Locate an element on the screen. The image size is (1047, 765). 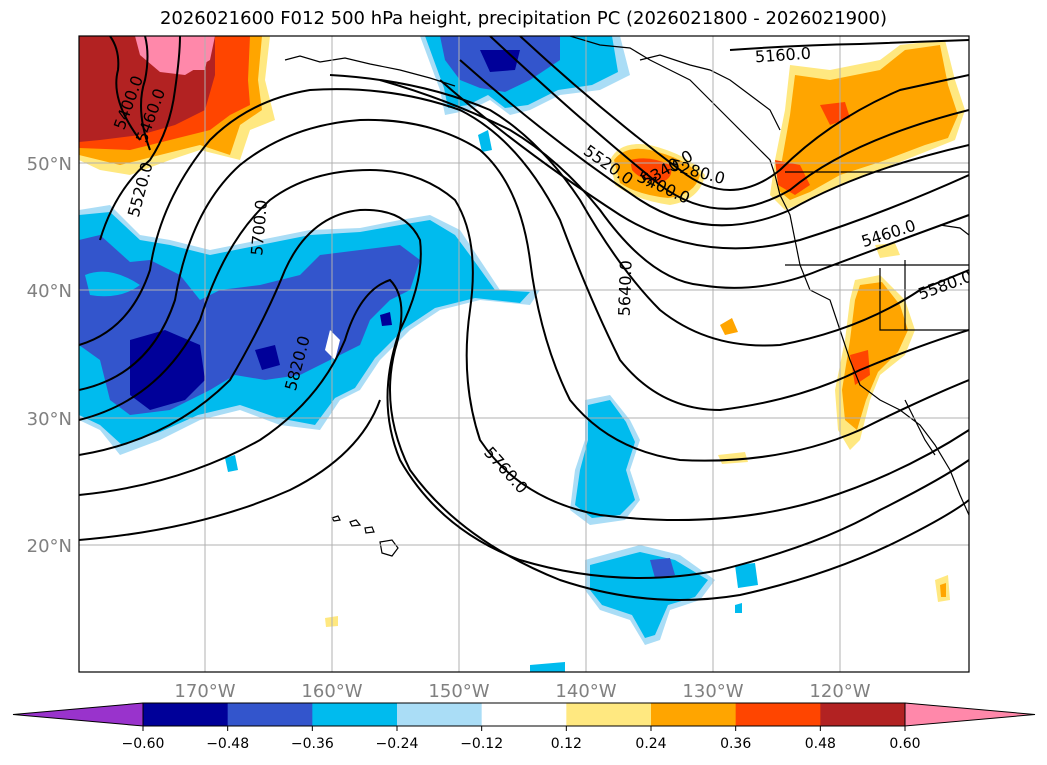
colorbar-tick-label: 0.48 is located at coordinates (820, 744).